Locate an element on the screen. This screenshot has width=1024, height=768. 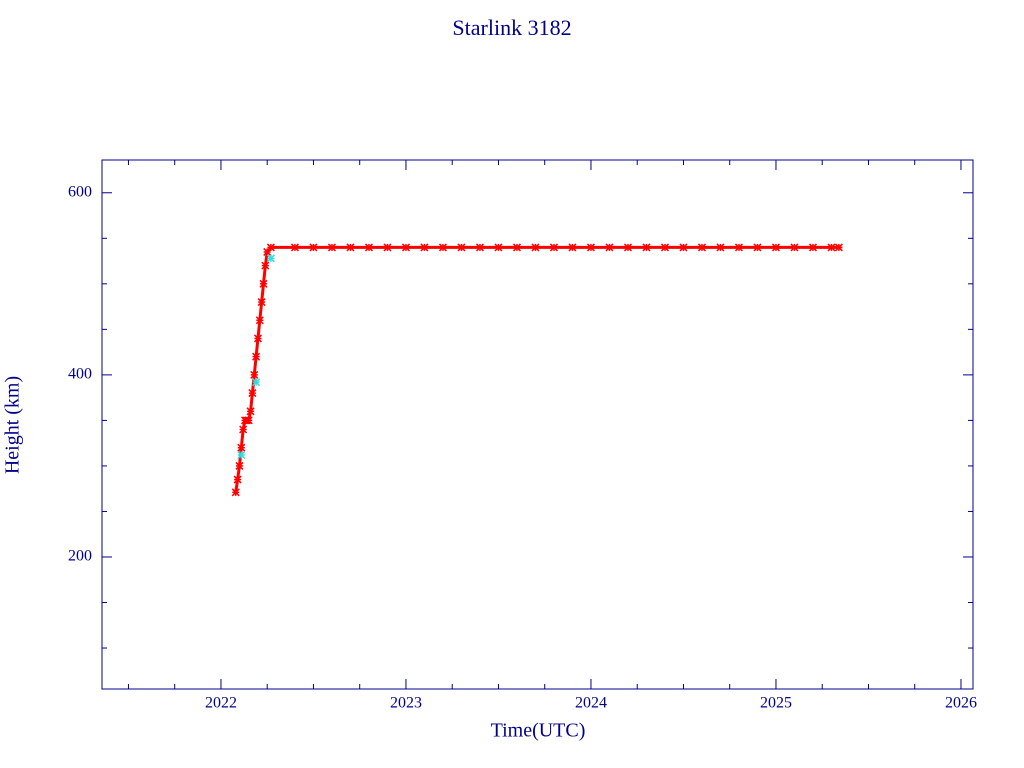
x-tick-label: 2022 is located at coordinates (221, 703).